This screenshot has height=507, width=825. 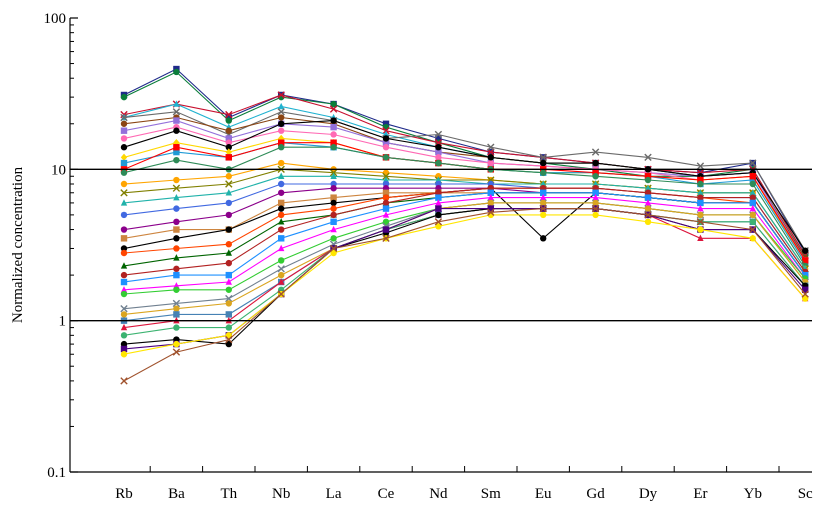 What do you see at coordinates (543, 494) in the screenshot?
I see `x-tick-label: Eu` at bounding box center [543, 494].